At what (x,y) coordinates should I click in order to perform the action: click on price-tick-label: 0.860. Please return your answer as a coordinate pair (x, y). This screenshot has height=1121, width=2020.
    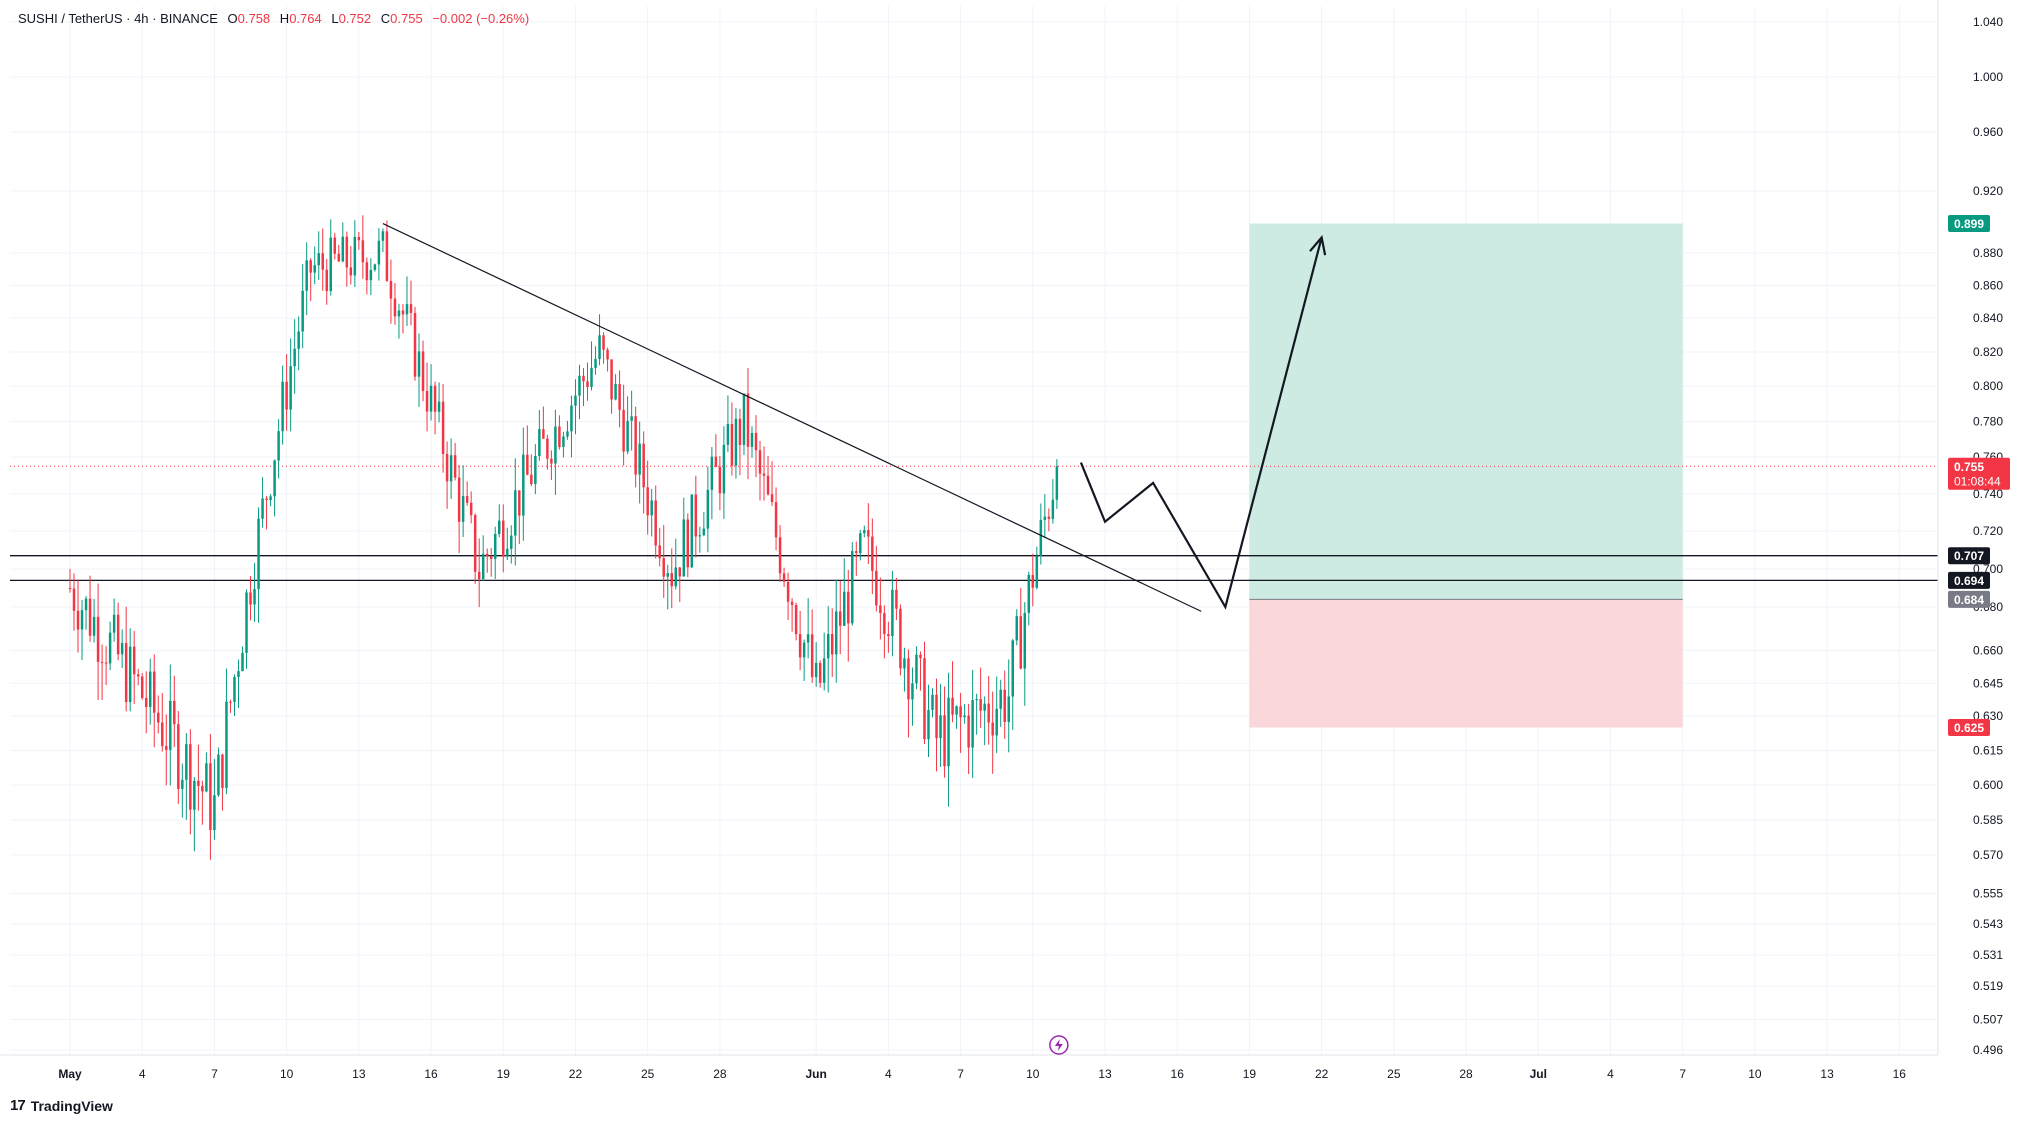
    Looking at the image, I should click on (1988, 286).